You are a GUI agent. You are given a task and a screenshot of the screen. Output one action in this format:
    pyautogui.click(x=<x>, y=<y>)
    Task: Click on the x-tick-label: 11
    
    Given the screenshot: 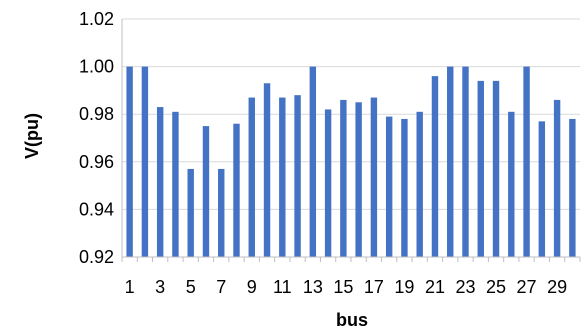 What is the action you would take?
    pyautogui.click(x=282, y=287)
    